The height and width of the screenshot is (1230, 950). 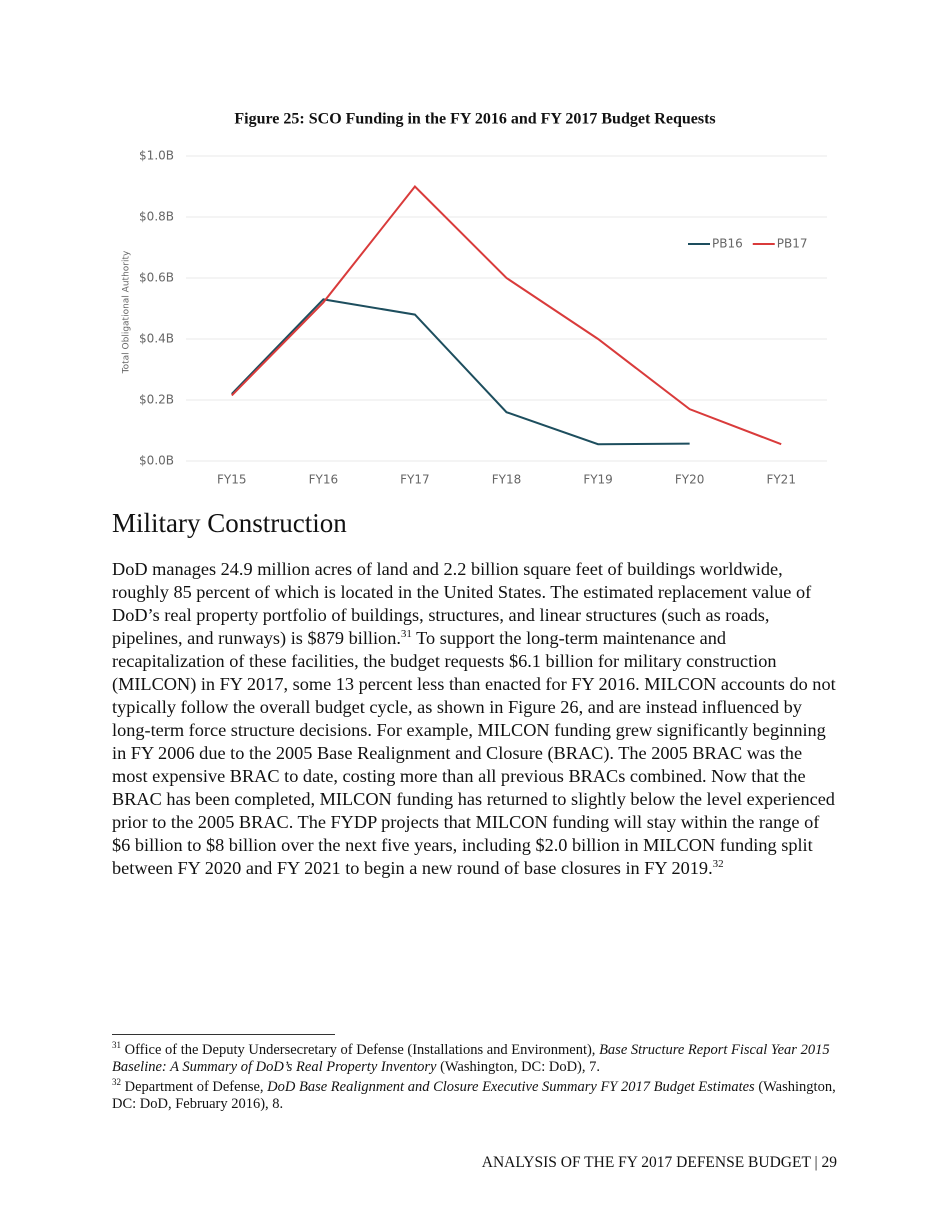 What do you see at coordinates (156, 400) in the screenshot?
I see `y-tick-label: $0.2B` at bounding box center [156, 400].